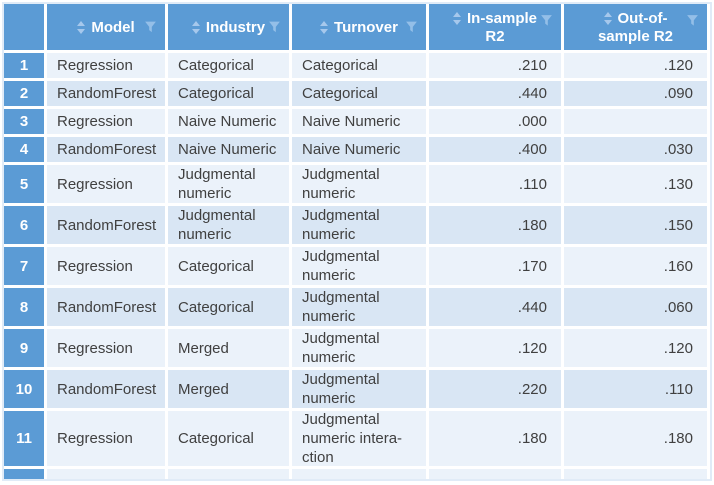 Image resolution: width=714 pixels, height=485 pixels. I want to click on in-sample-r2-cell: .170, so click(495, 266).